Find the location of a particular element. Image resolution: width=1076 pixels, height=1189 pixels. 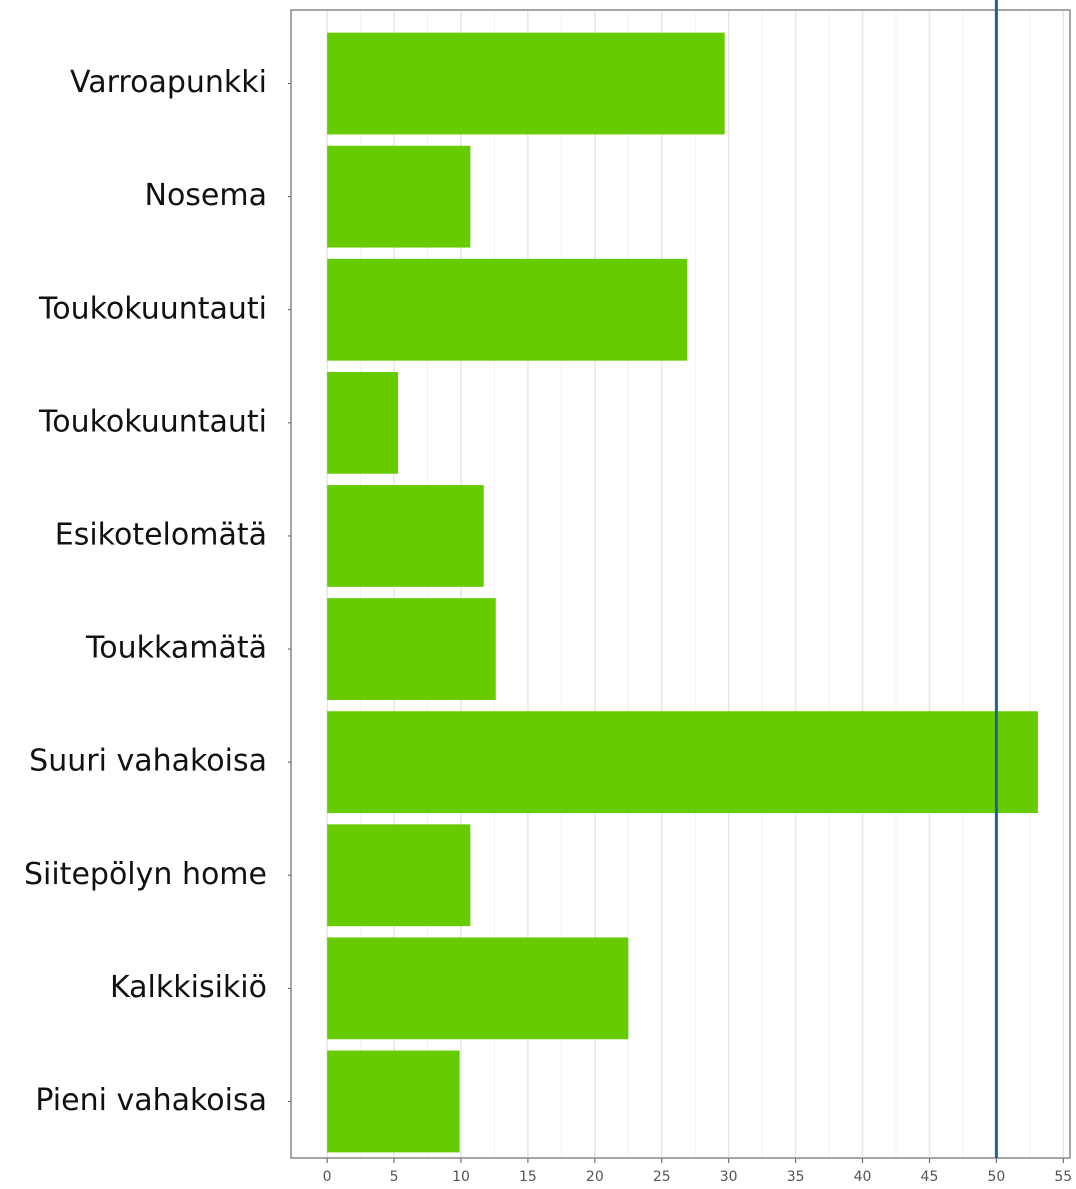

x-tick-label: 30 is located at coordinates (729, 1177).